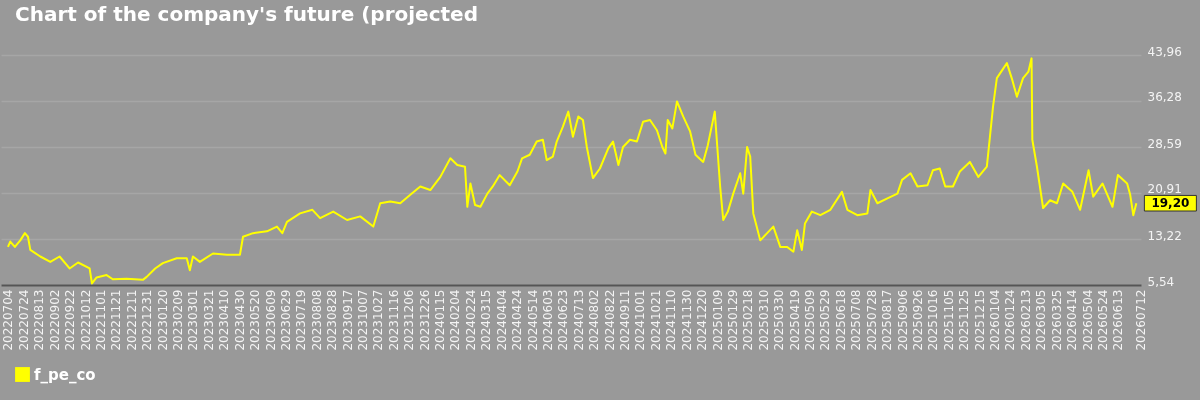 The image size is (1200, 400). What do you see at coordinates (655, 320) in the screenshot?
I see `x-tick-label: 20241021` at bounding box center [655, 320].